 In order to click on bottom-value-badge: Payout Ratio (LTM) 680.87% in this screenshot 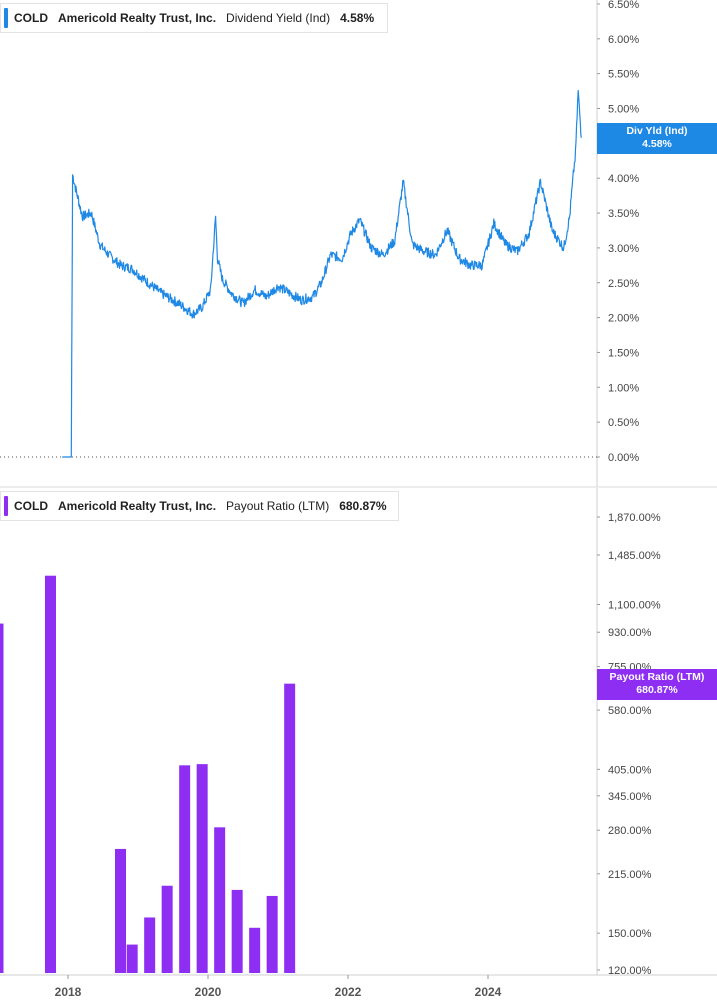, I will do `click(657, 684)`.